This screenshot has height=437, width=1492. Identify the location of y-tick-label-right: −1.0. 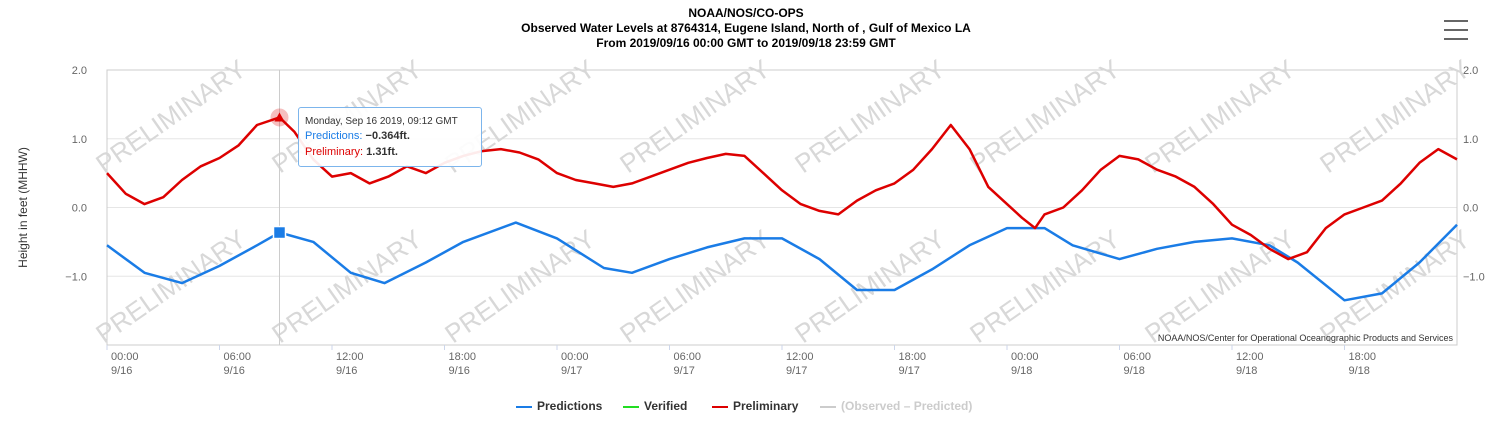
(1474, 277).